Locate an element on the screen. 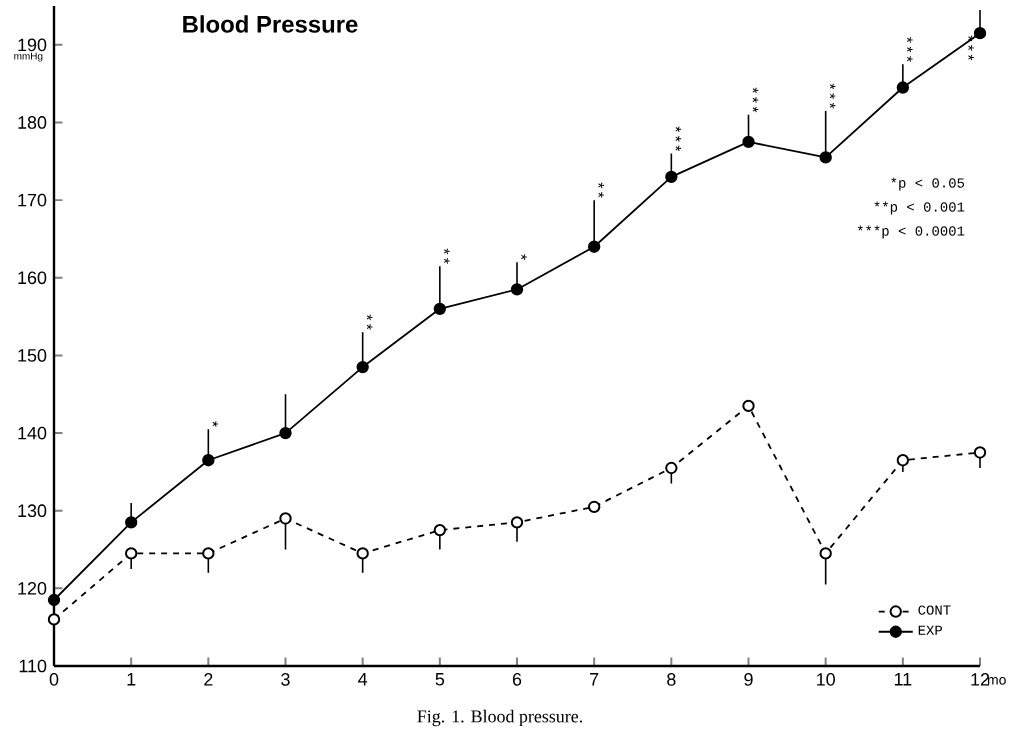 The height and width of the screenshot is (748, 1010). y-tick-label: 170 is located at coordinates (32, 200).